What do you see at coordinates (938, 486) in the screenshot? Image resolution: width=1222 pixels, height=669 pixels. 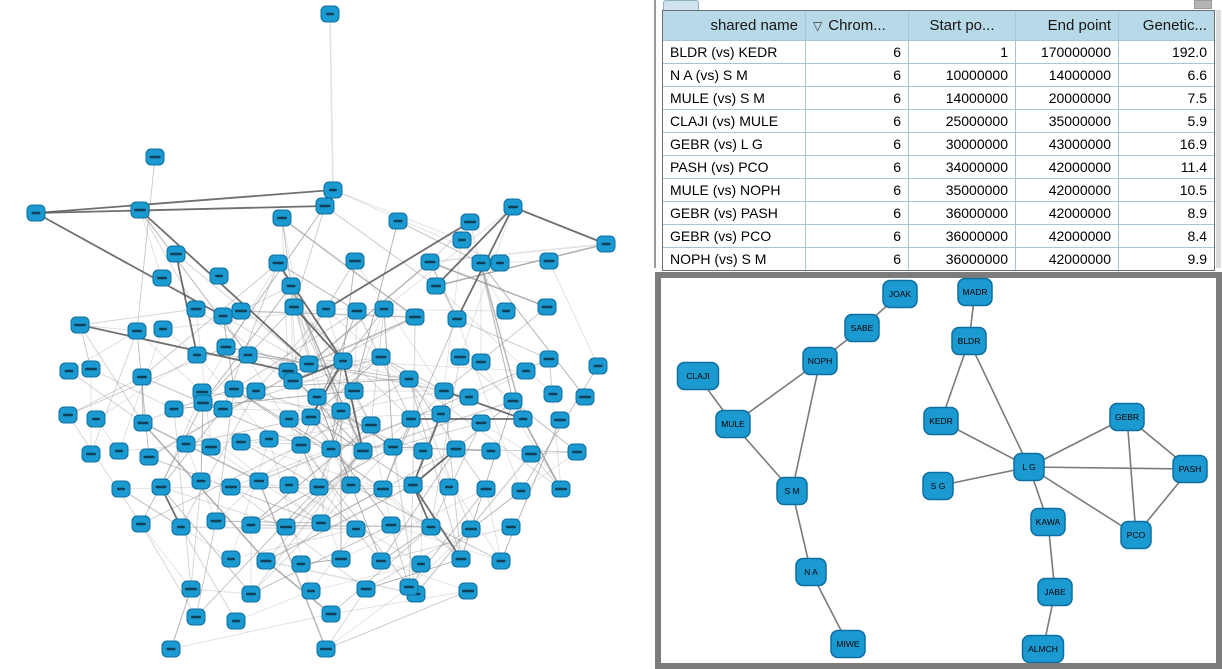 I see `network-node-sg: S G` at bounding box center [938, 486].